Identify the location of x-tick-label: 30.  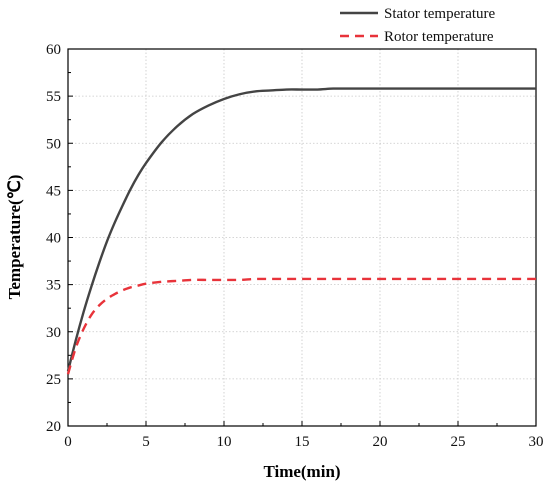
(536, 442).